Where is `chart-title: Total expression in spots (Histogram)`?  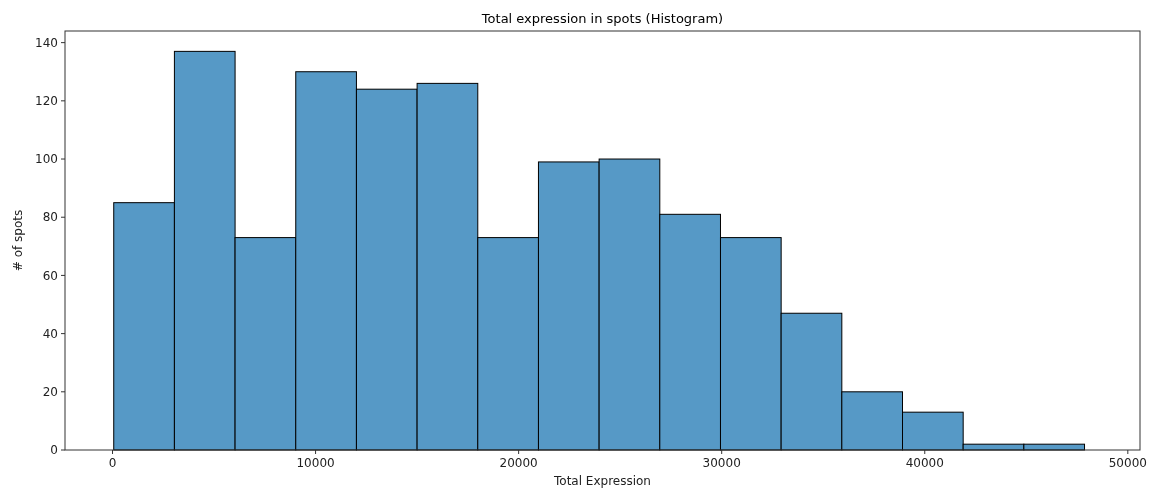 chart-title: Total expression in spots (Histogram) is located at coordinates (602, 18).